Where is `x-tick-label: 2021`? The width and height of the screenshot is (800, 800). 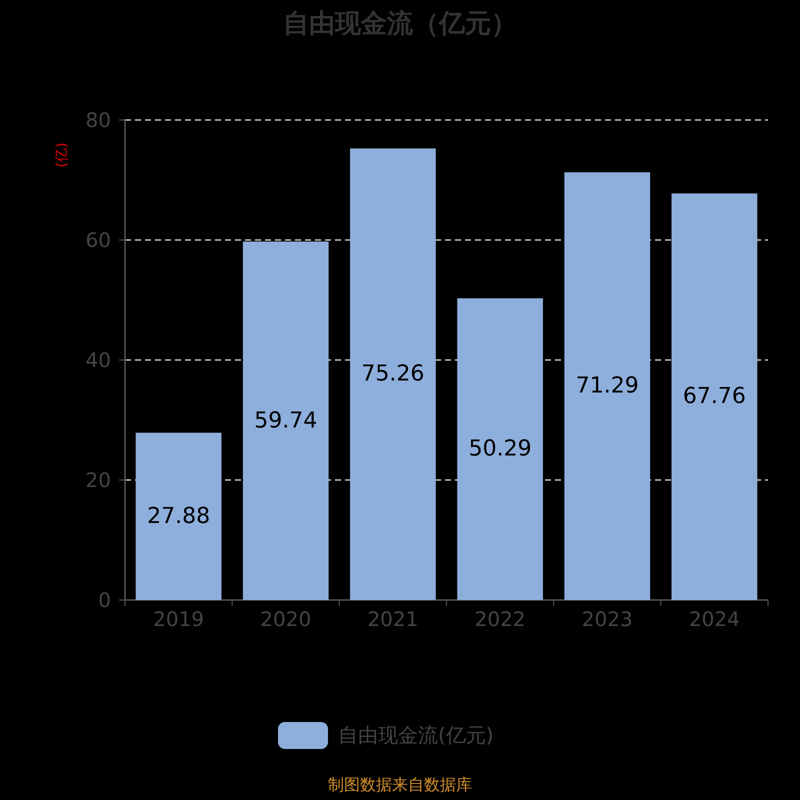
x-tick-label: 2021 is located at coordinates (392, 619).